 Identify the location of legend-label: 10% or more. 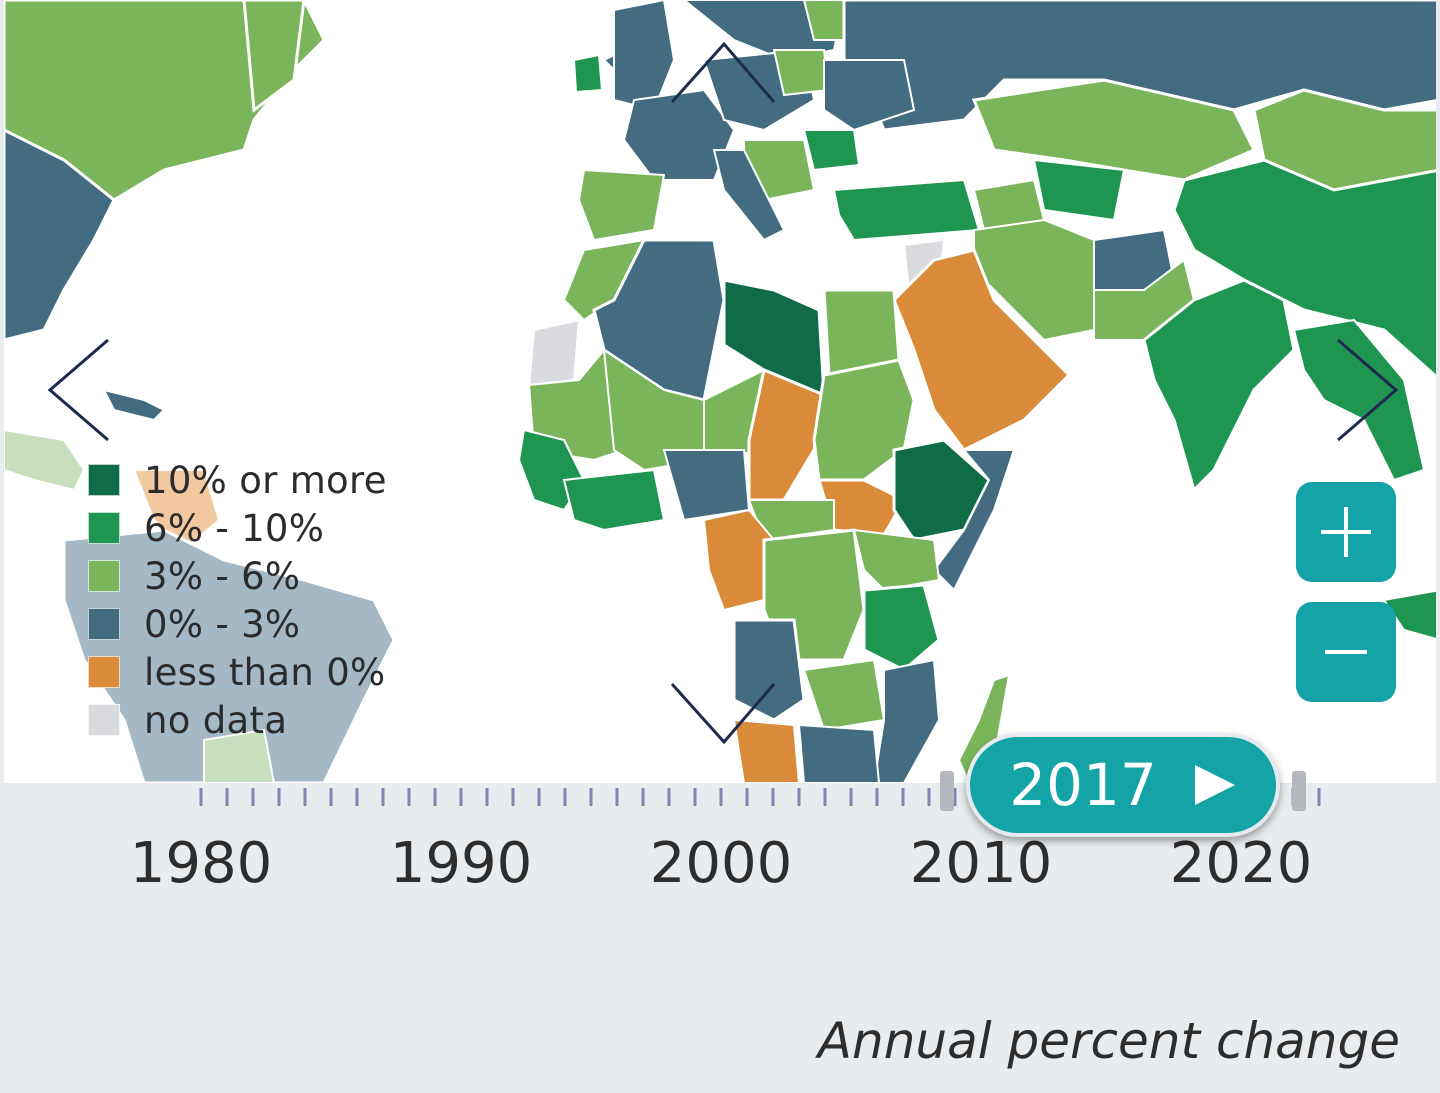
(265, 480).